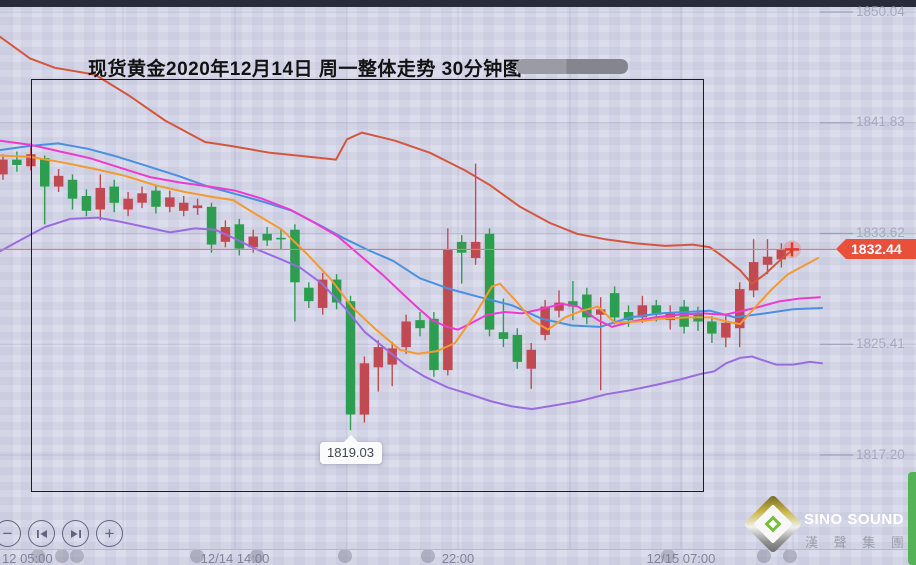  What do you see at coordinates (912, 518) in the screenshot?
I see `edge-clipped-green-widget` at bounding box center [912, 518].